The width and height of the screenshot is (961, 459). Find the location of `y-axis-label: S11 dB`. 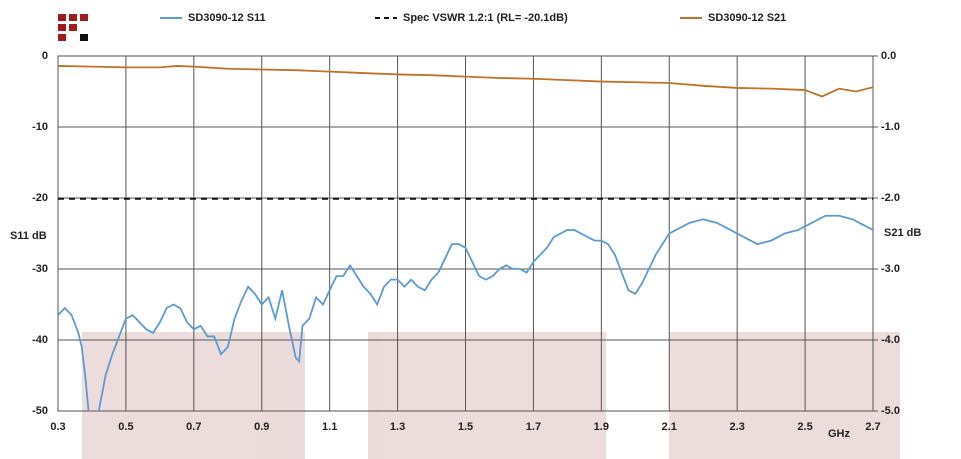

y-axis-label: S11 dB is located at coordinates (28, 236).